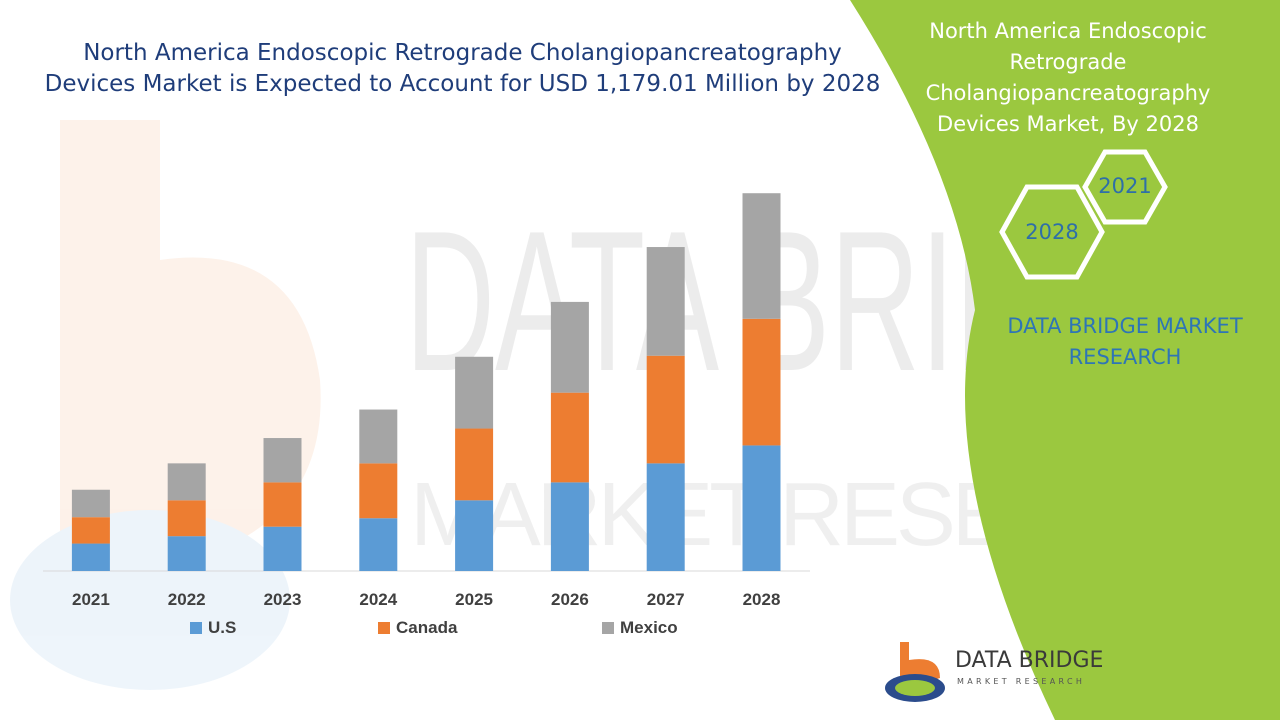 The height and width of the screenshot is (720, 1280). I want to click on hex-year-2021-label: 2021, so click(1125, 186).